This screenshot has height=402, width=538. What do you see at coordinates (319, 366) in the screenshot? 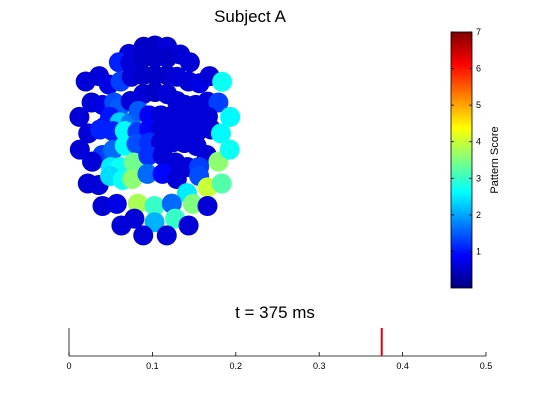
I see `timeline-tick-label-3: 0.3` at bounding box center [319, 366].